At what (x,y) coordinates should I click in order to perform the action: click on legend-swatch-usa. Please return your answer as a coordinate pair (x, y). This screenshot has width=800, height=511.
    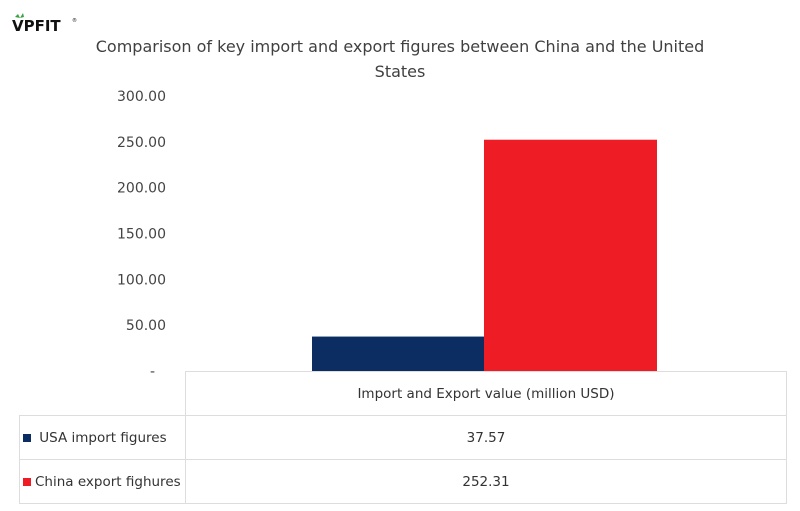
    Looking at the image, I should click on (27, 437).